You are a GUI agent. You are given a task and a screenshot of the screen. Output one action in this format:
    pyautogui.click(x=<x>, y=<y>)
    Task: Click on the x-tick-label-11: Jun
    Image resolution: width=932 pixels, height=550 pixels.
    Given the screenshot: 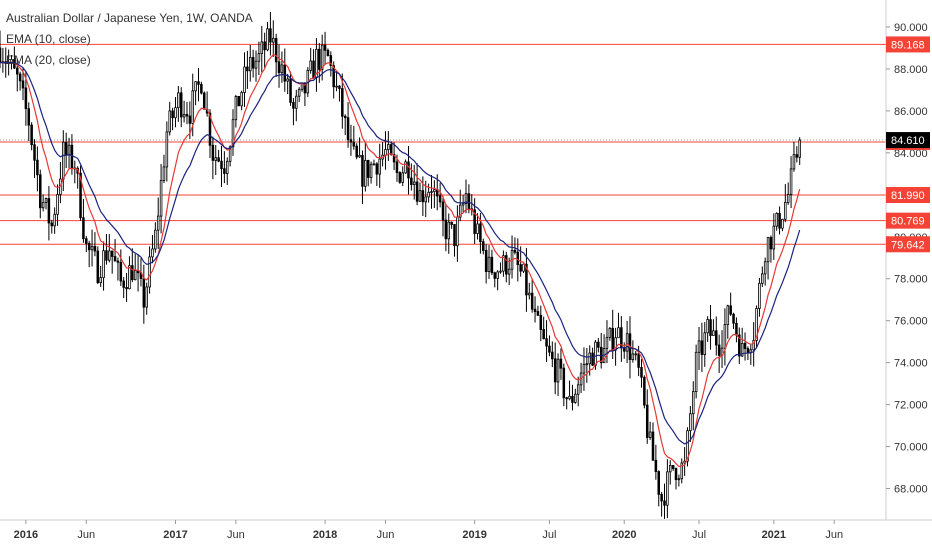 What is the action you would take?
    pyautogui.click(x=834, y=535)
    